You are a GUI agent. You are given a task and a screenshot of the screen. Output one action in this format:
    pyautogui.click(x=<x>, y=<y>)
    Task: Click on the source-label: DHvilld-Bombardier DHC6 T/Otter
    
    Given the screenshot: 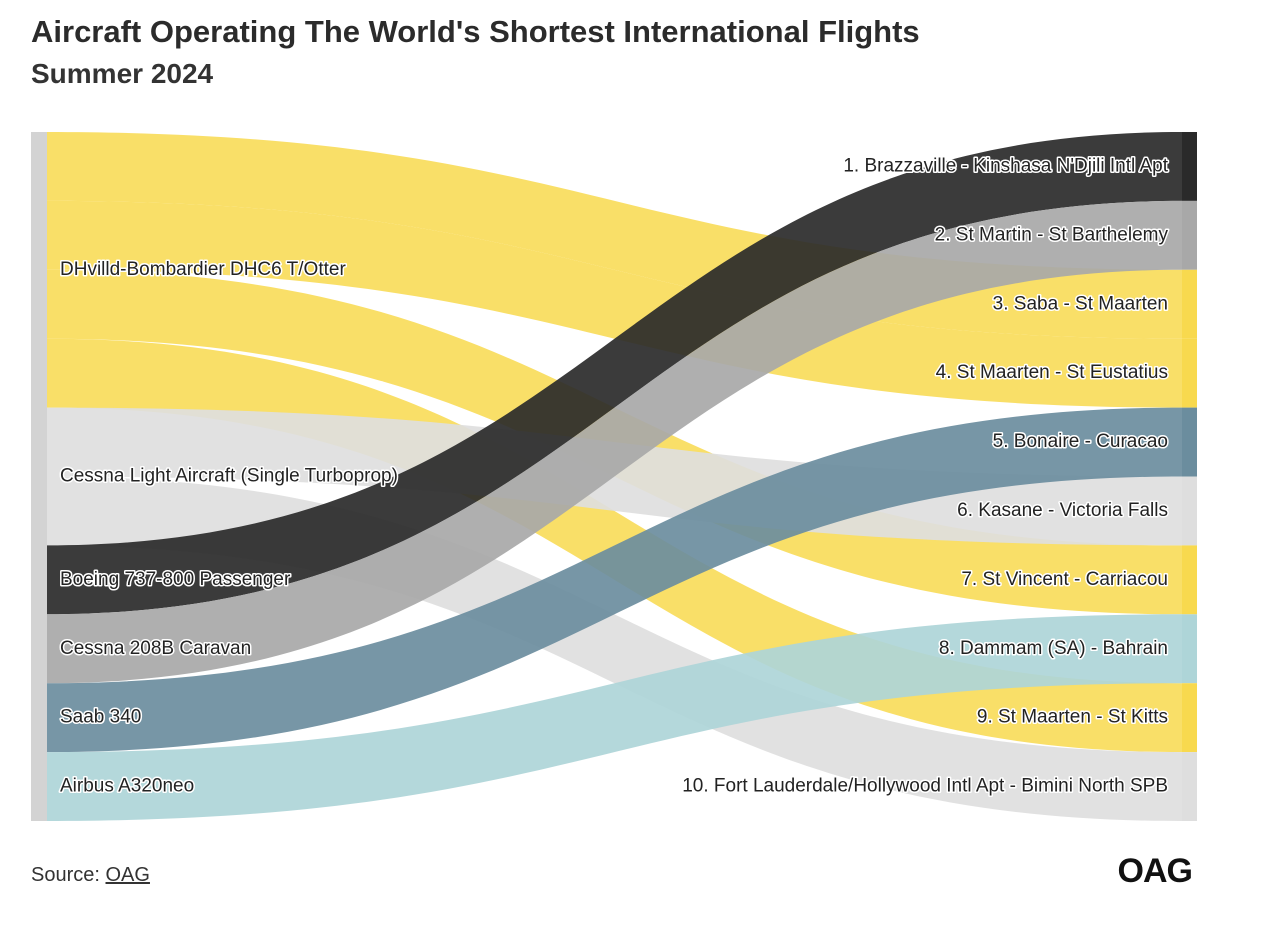 What is the action you would take?
    pyautogui.click(x=203, y=269)
    